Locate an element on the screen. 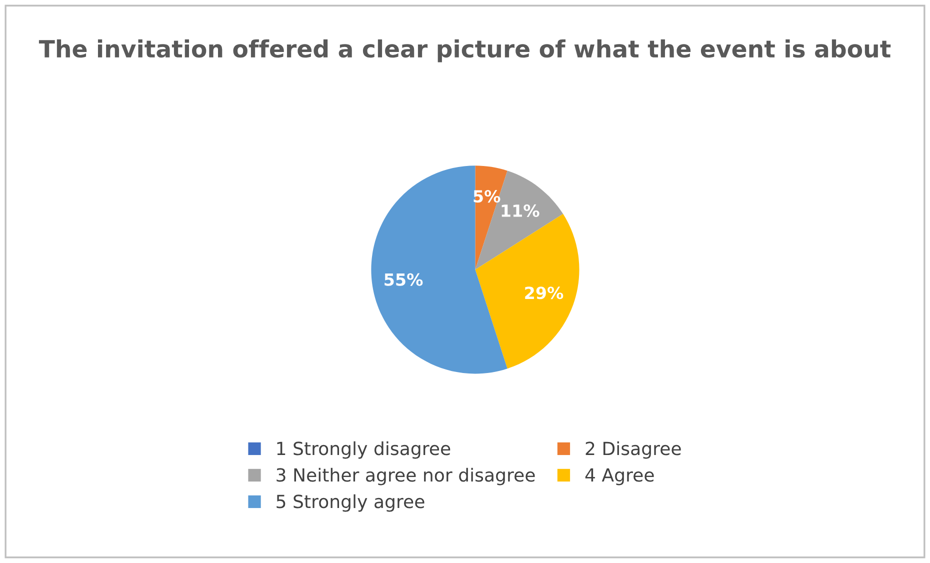 The image size is (930, 563). data-label: 29% is located at coordinates (544, 293).